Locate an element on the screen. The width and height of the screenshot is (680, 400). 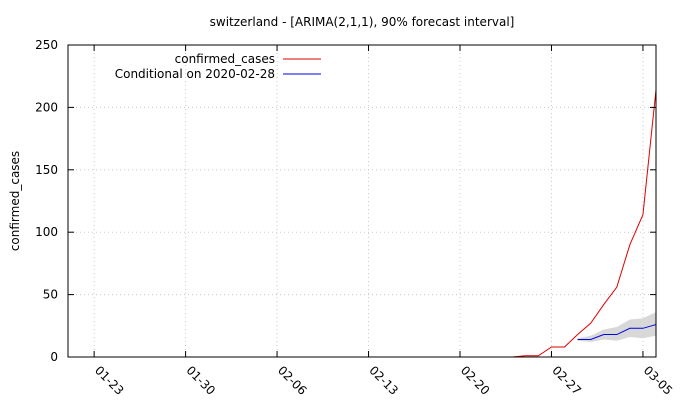
y-tick-label: 250 is located at coordinates (46, 45).